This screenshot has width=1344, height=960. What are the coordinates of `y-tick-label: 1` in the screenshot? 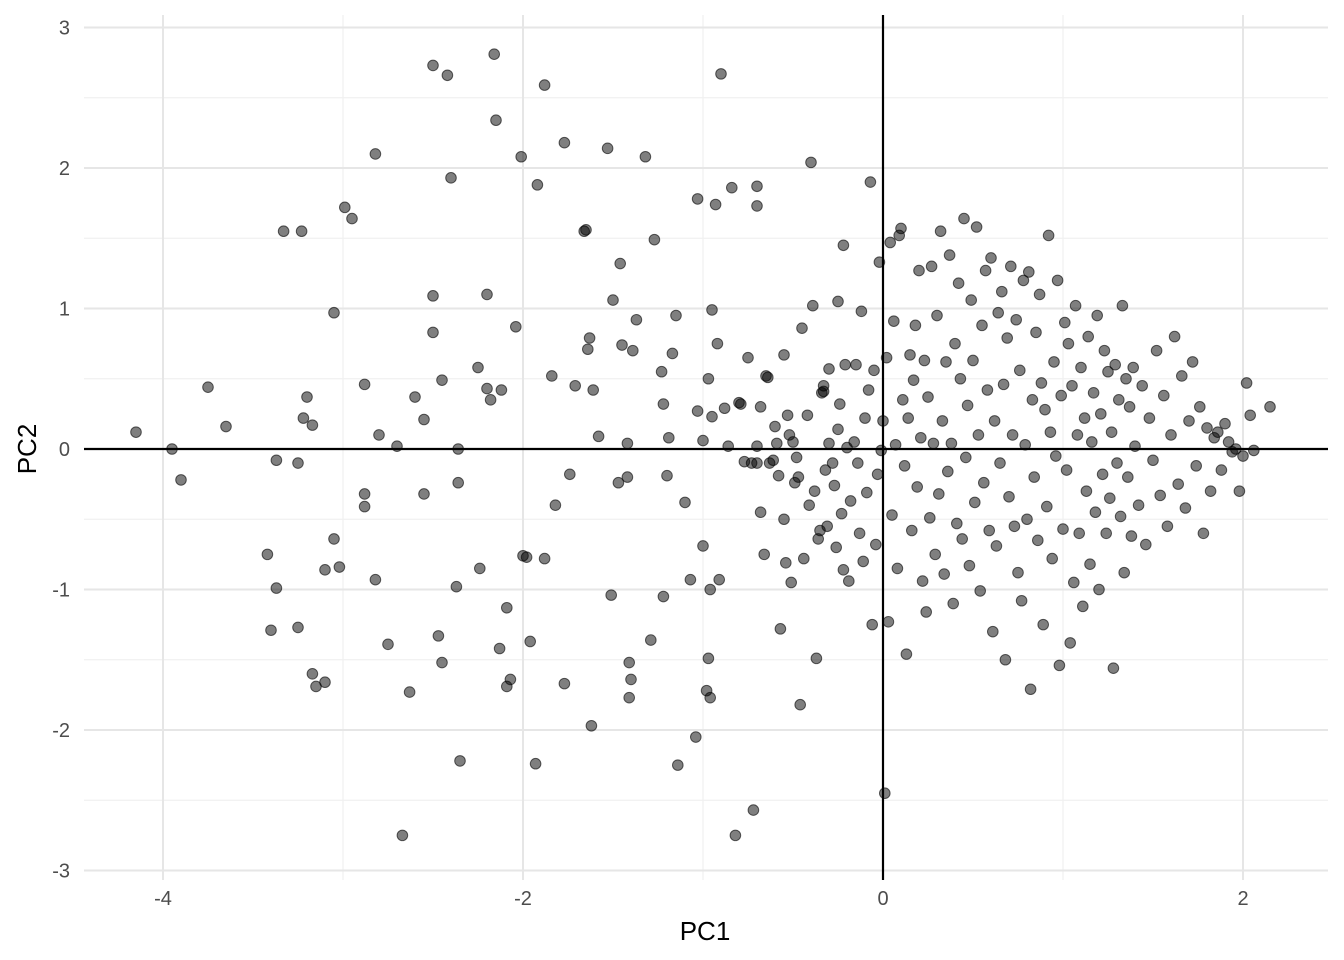 It's located at (64, 310).